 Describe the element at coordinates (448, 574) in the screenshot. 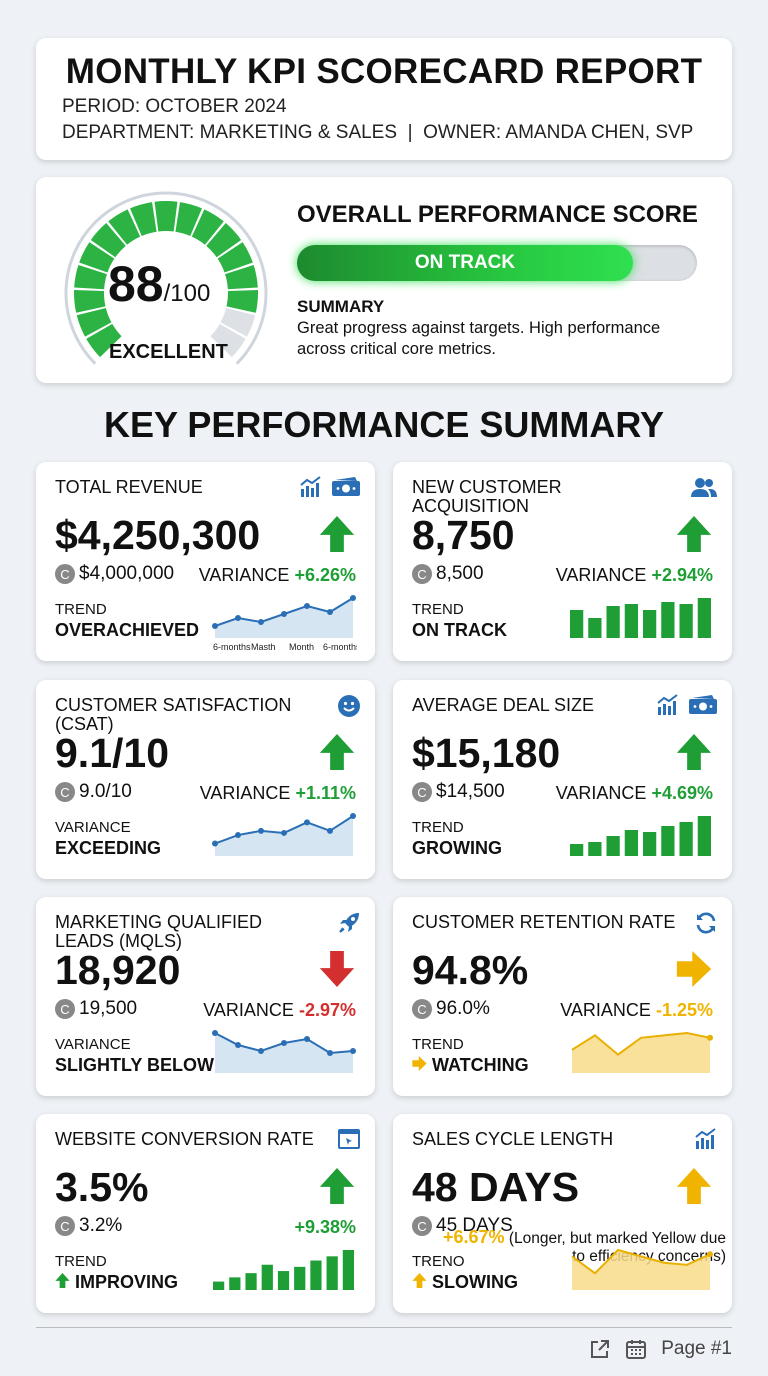

I see `kpi-target: C 8,500` at that location.